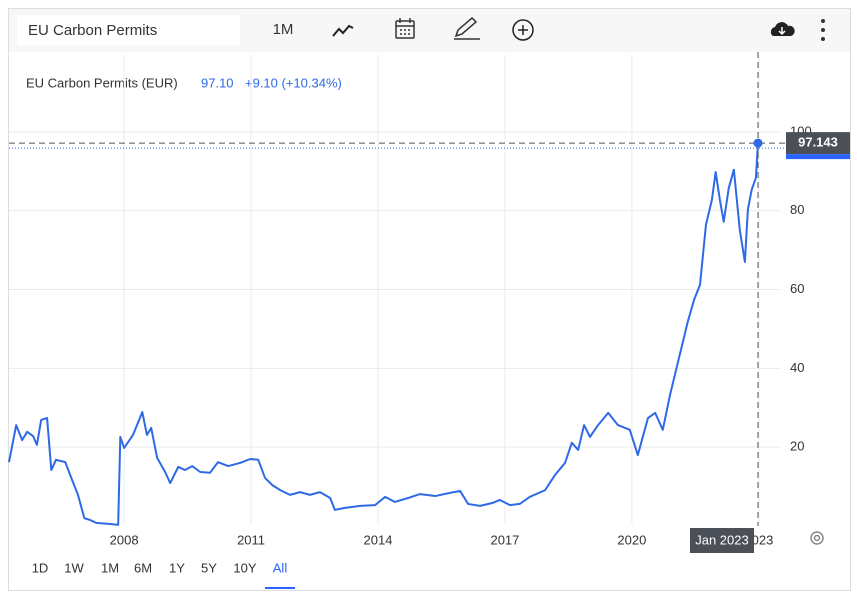 This screenshot has width=857, height=598. Describe the element at coordinates (467, 28) in the screenshot. I see `draw-icon` at that location.